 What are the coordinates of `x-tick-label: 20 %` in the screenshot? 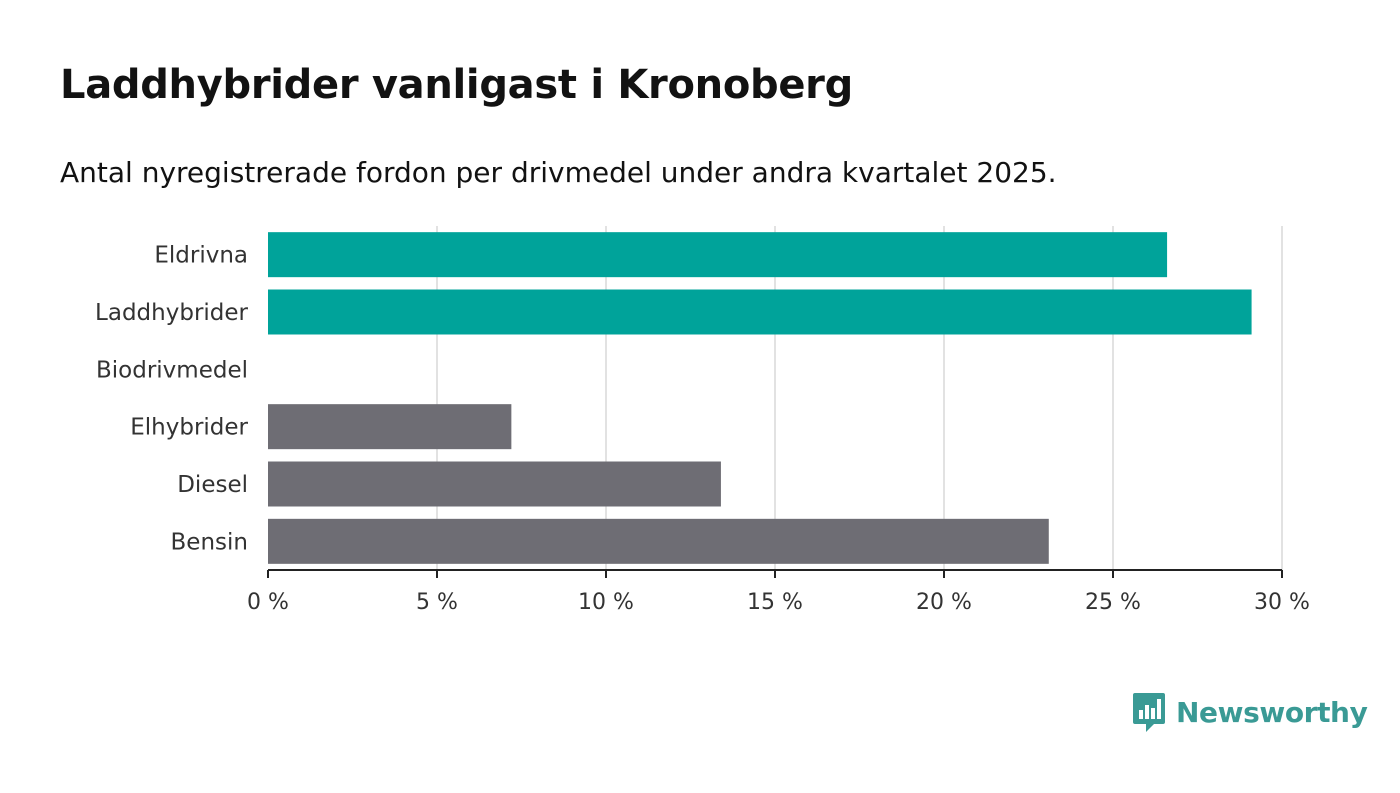 It's located at (944, 602).